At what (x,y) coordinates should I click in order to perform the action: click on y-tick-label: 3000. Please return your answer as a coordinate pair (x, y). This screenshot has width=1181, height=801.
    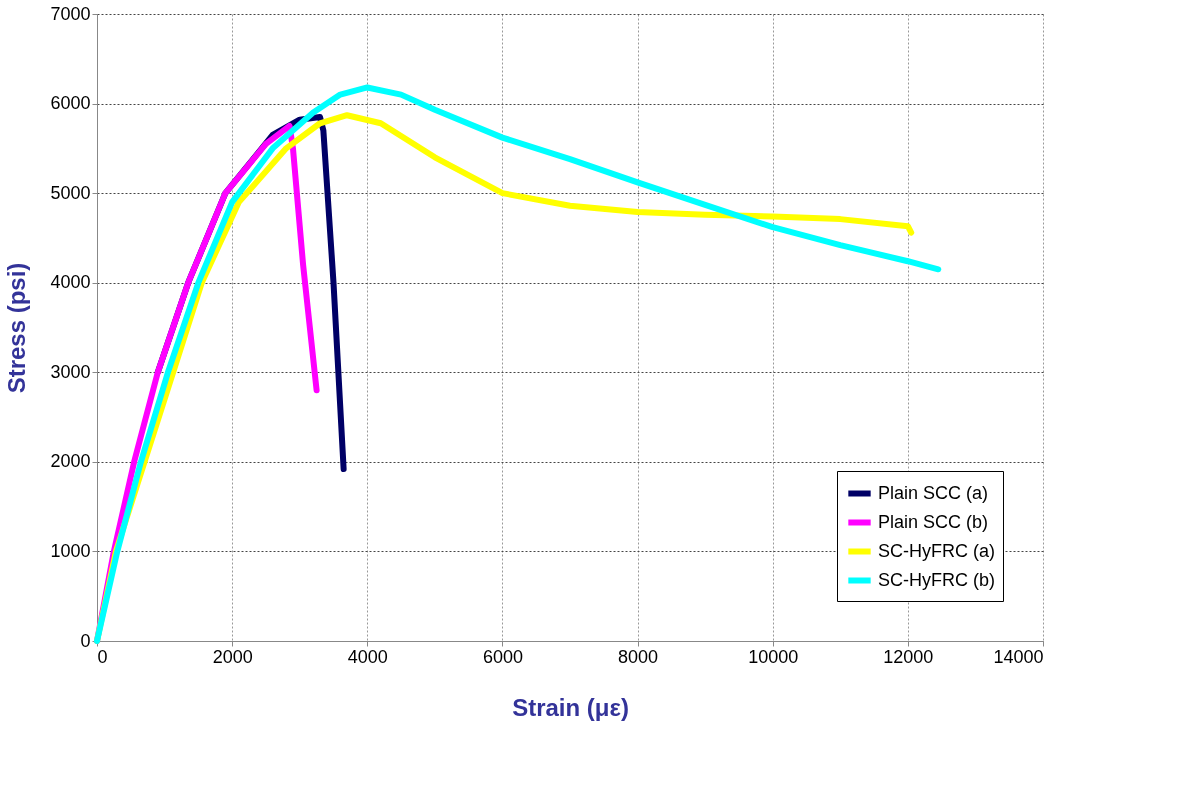
    Looking at the image, I should click on (70, 371).